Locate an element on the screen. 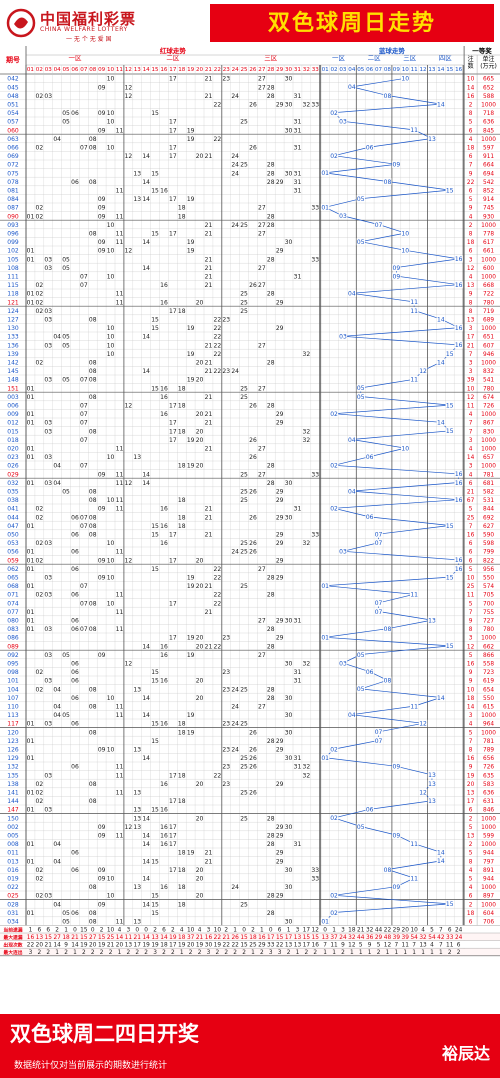  prize-amount: 944 is located at coordinates (488, 880).